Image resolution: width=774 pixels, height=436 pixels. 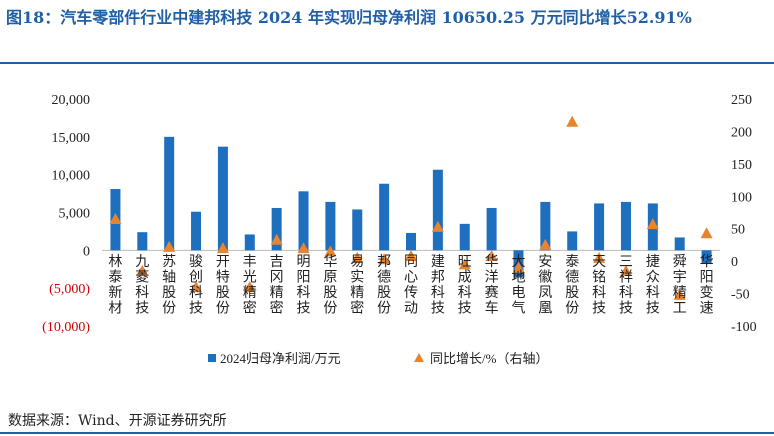 What do you see at coordinates (86, 251) in the screenshot?
I see `left-tick-label: 0` at bounding box center [86, 251].